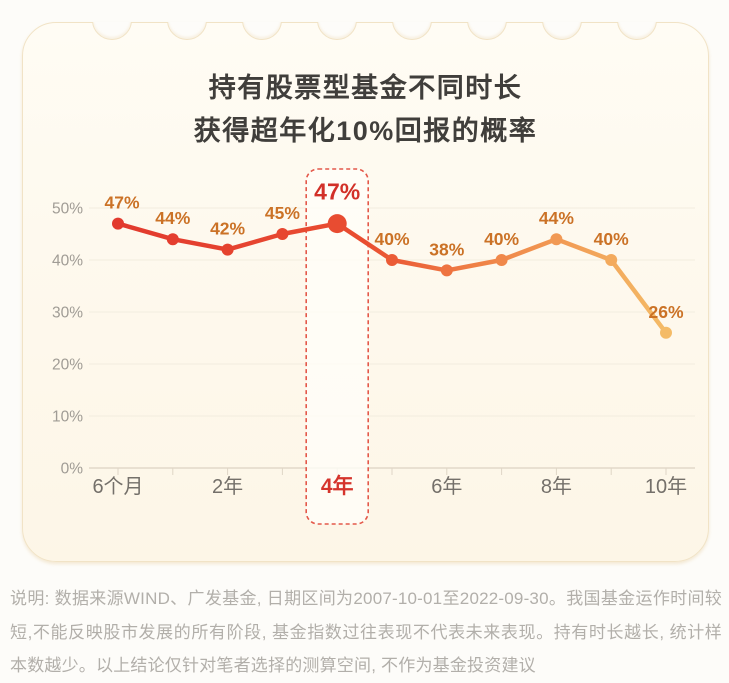 The width and height of the screenshot is (729, 683). What do you see at coordinates (666, 486) in the screenshot?
I see `x-axis-label: 10年` at bounding box center [666, 486].